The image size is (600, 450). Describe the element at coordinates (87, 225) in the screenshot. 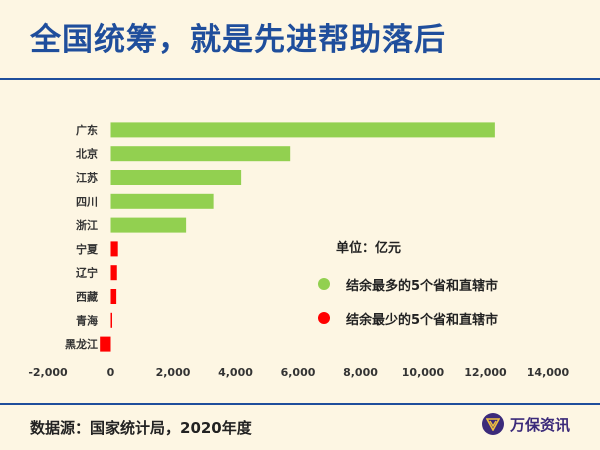

I see `category-label-浙江: 浙江` at that location.